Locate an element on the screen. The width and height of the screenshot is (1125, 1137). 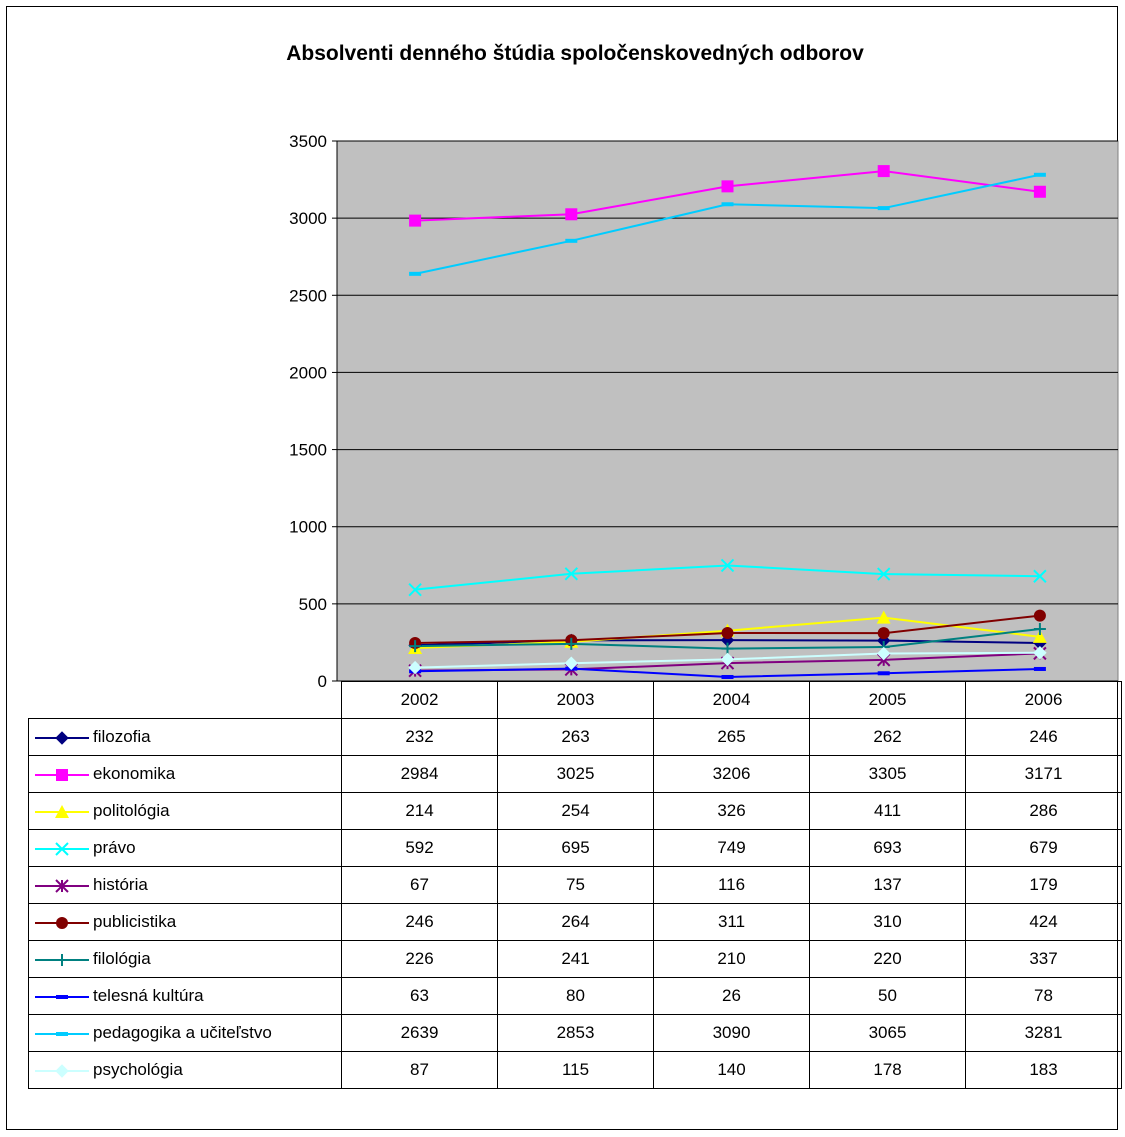
series-name: filozofia is located at coordinates (122, 736).